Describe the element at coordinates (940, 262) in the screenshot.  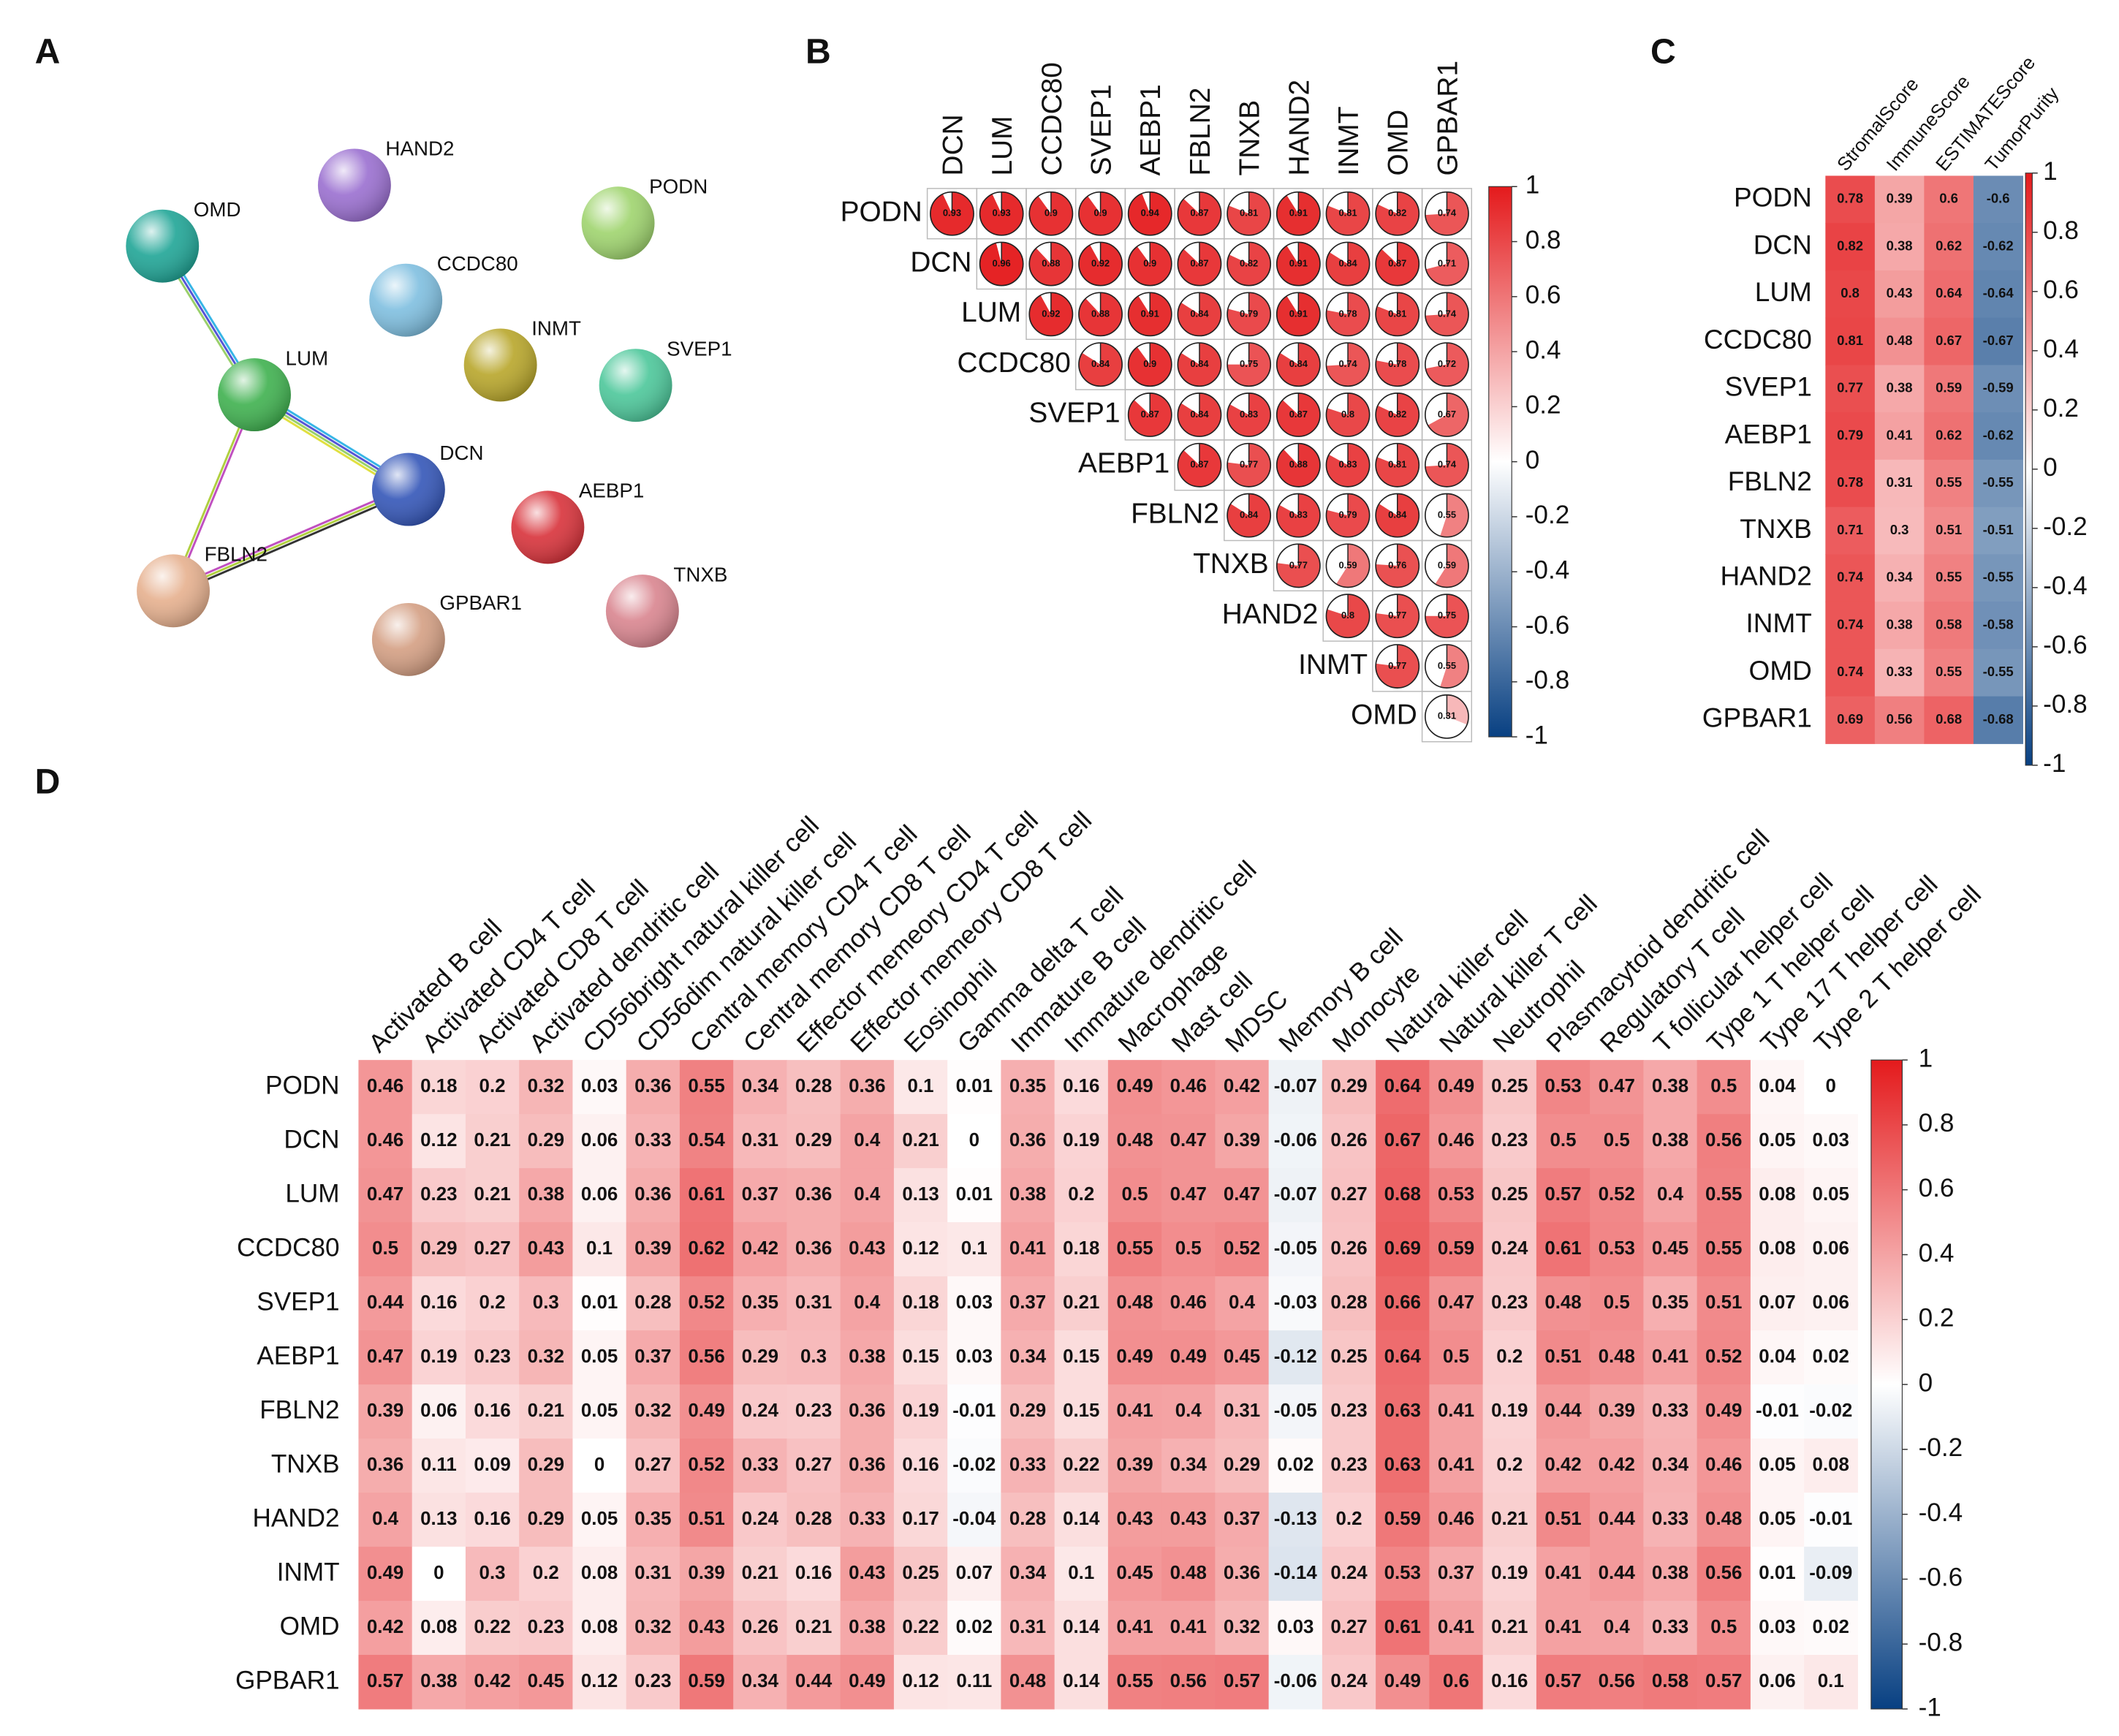
I see `row-label: DCN` at that location.